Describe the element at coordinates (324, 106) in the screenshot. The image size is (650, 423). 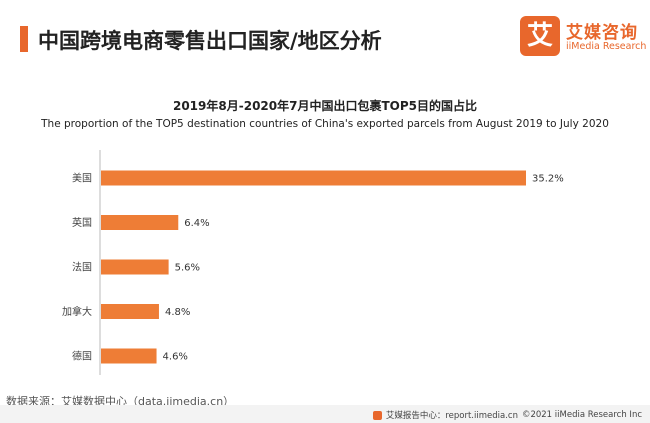
I see `chart-title: 2019年8月-2020年7月中国出口包裹TOP5目的国占比` at that location.